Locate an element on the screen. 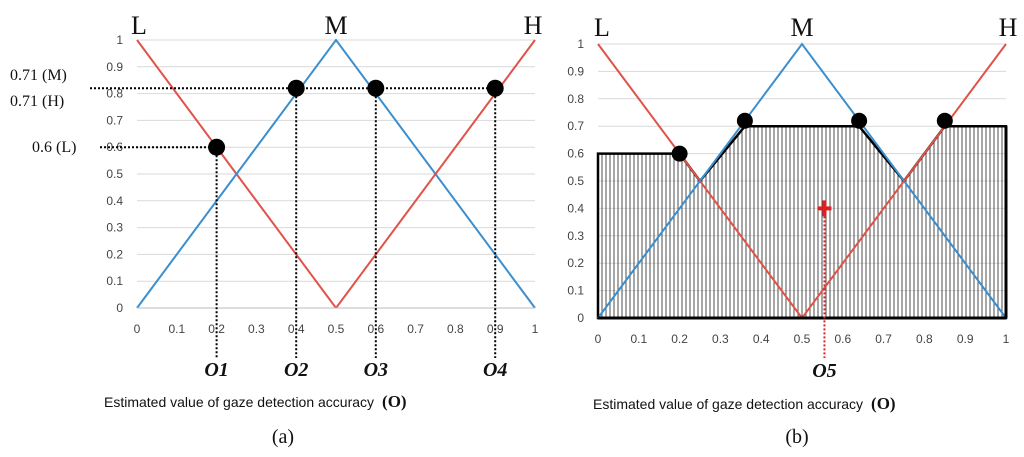 The height and width of the screenshot is (457, 1024). annotation-071-m: 0.71 (M) is located at coordinates (38, 75).